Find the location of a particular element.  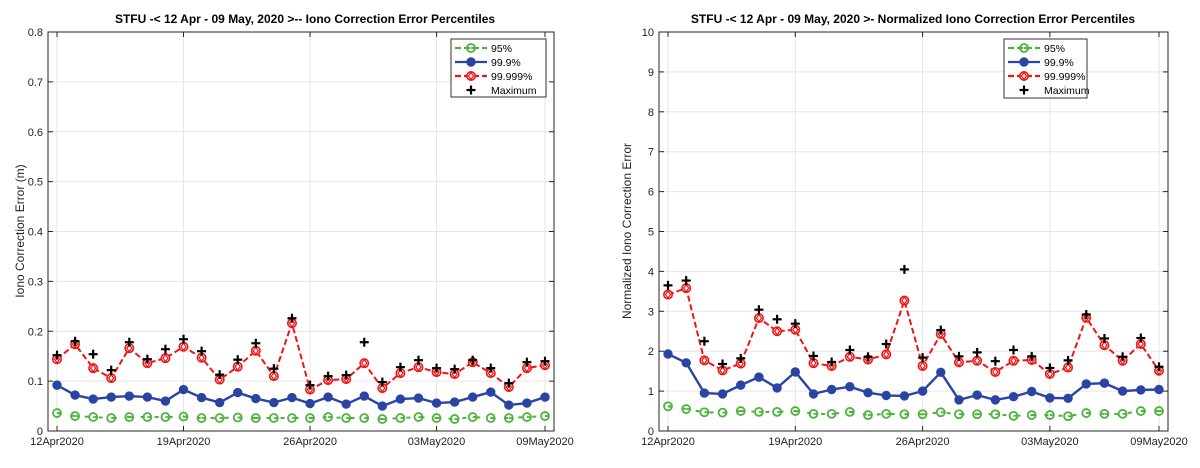

y-tick-label: 0 is located at coordinates (651, 432).